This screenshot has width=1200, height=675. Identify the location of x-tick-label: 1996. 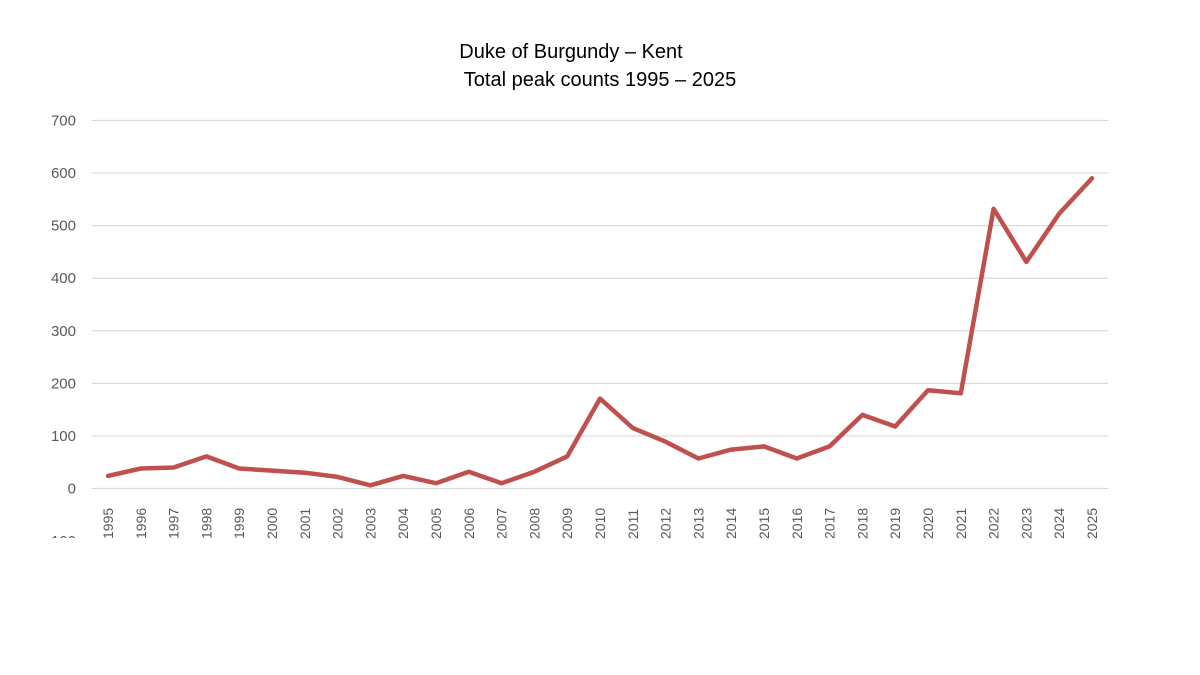
(141, 523).